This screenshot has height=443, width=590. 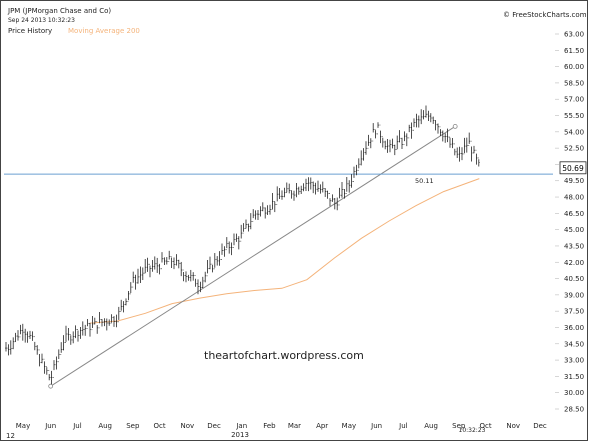 What do you see at coordinates (574, 295) in the screenshot?
I see `y-tick-label: 39.00` at bounding box center [574, 295].